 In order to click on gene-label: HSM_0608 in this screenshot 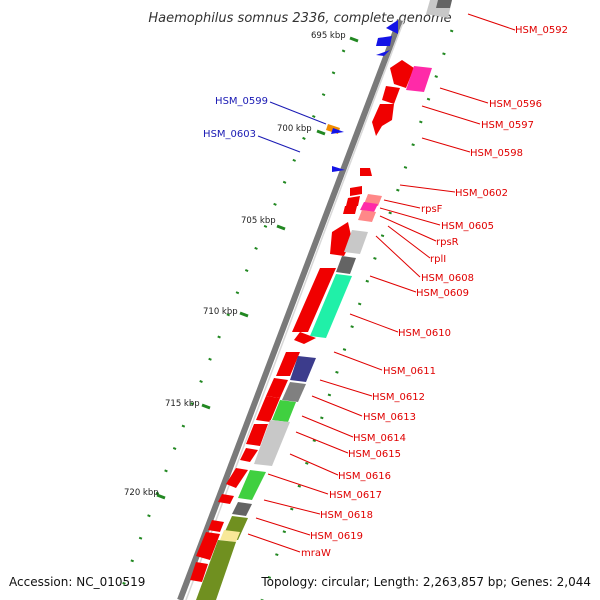, I will do `click(447, 278)`.